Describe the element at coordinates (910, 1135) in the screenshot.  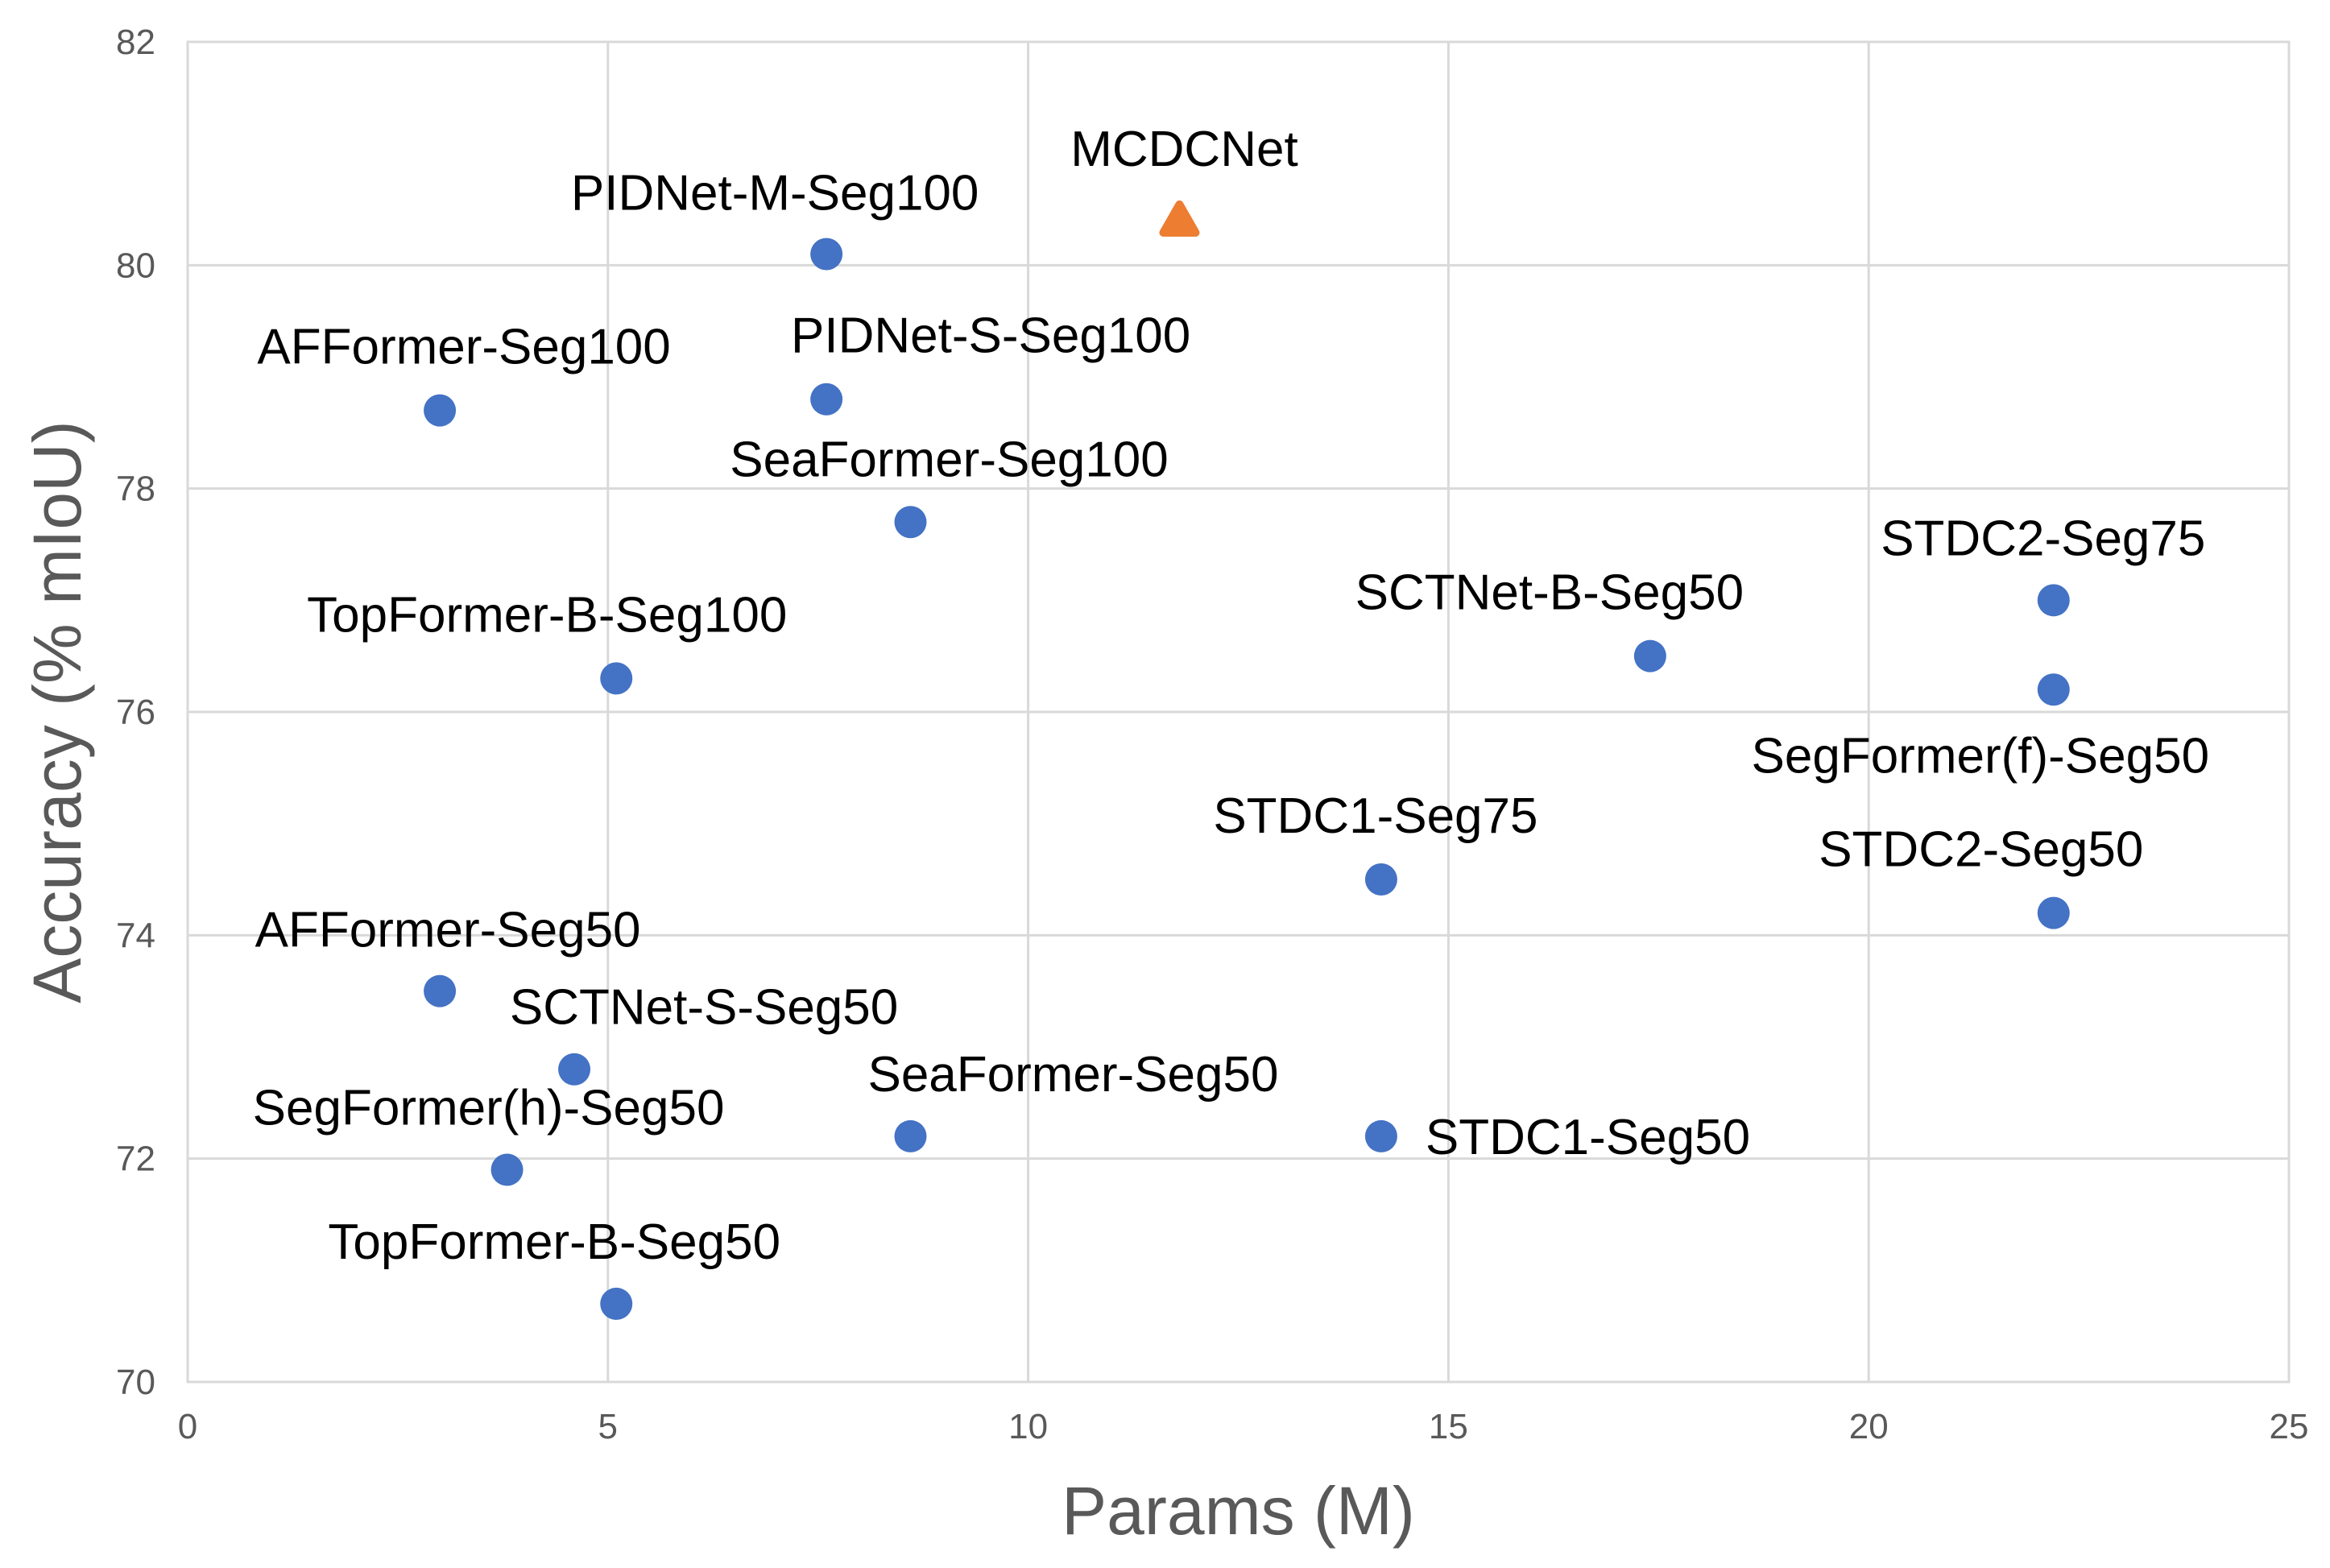
I see `point-seaformer-seg50` at that location.